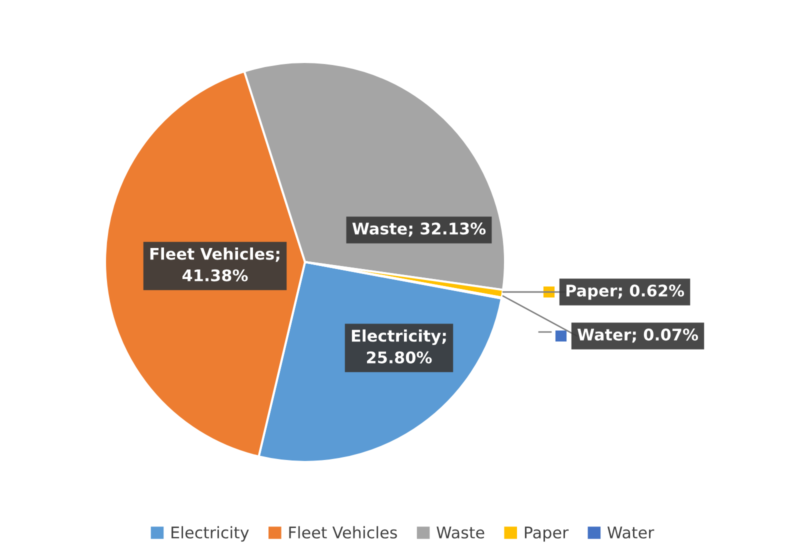 Image resolution: width=805 pixels, height=556 pixels. Describe the element at coordinates (210, 534) in the screenshot. I see `legend-label: Electricity` at that location.